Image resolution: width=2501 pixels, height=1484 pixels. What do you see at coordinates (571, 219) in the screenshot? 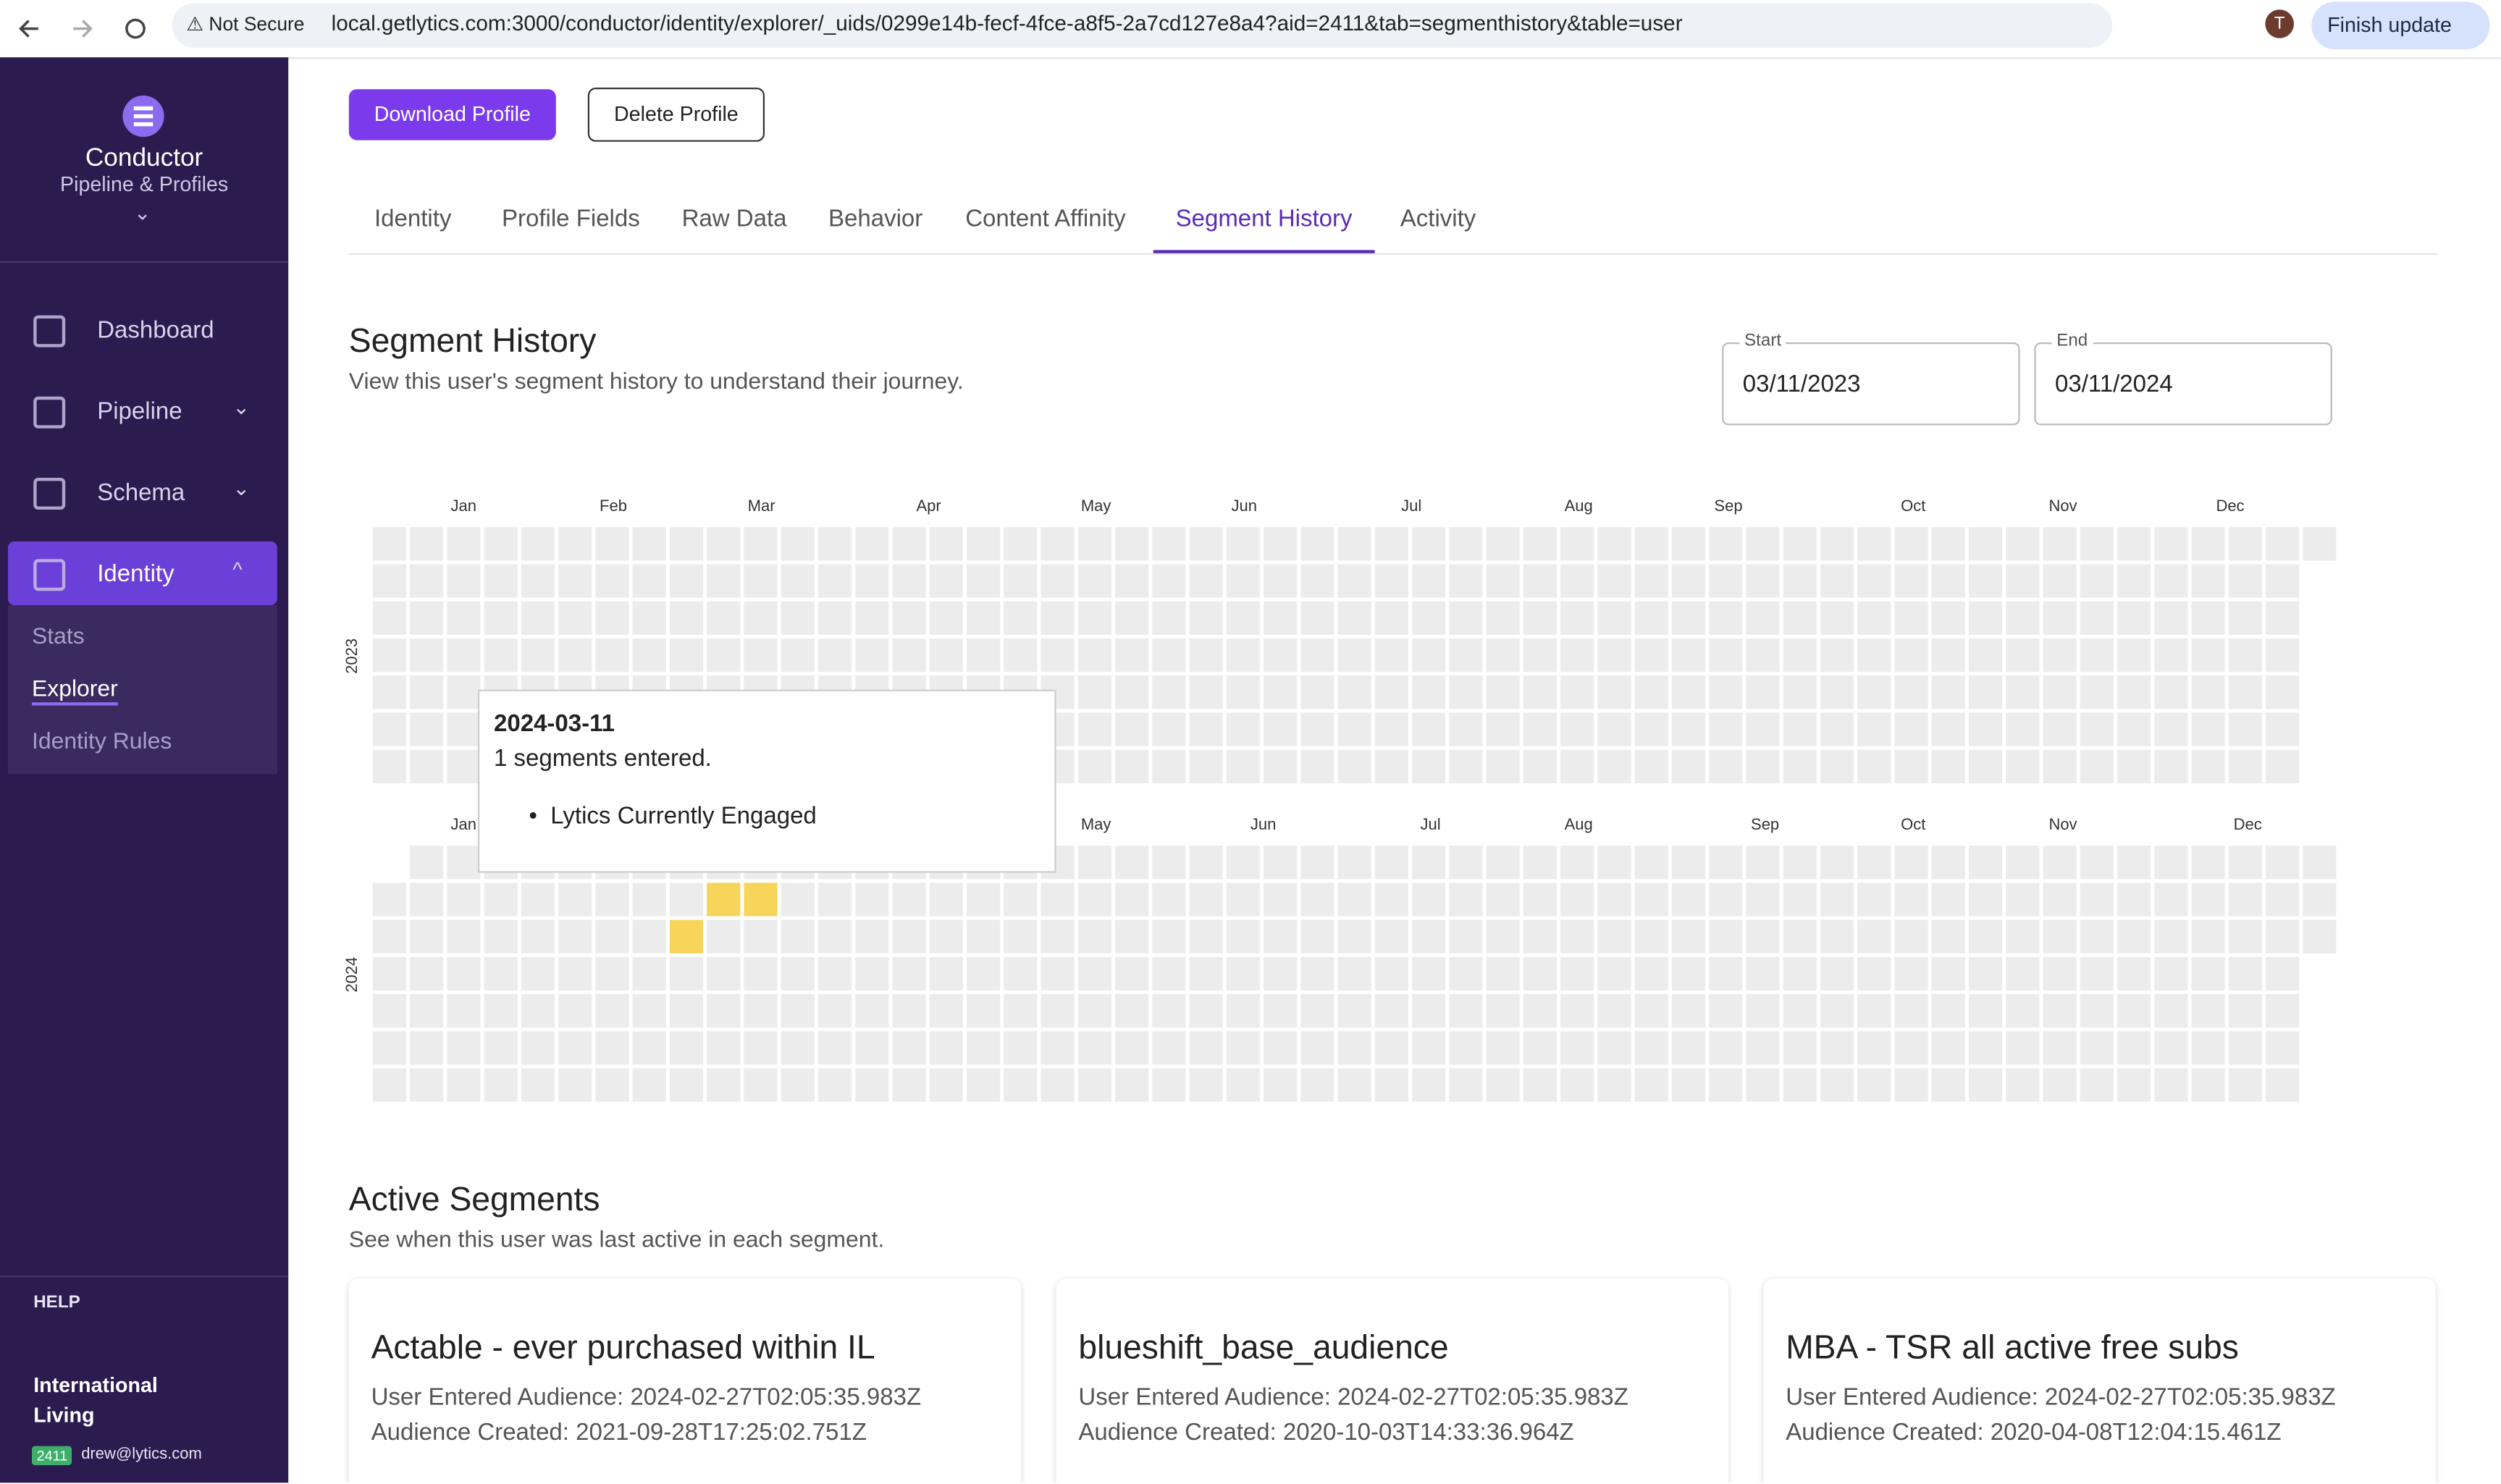
I see `tab: Profile Fields` at bounding box center [571, 219].